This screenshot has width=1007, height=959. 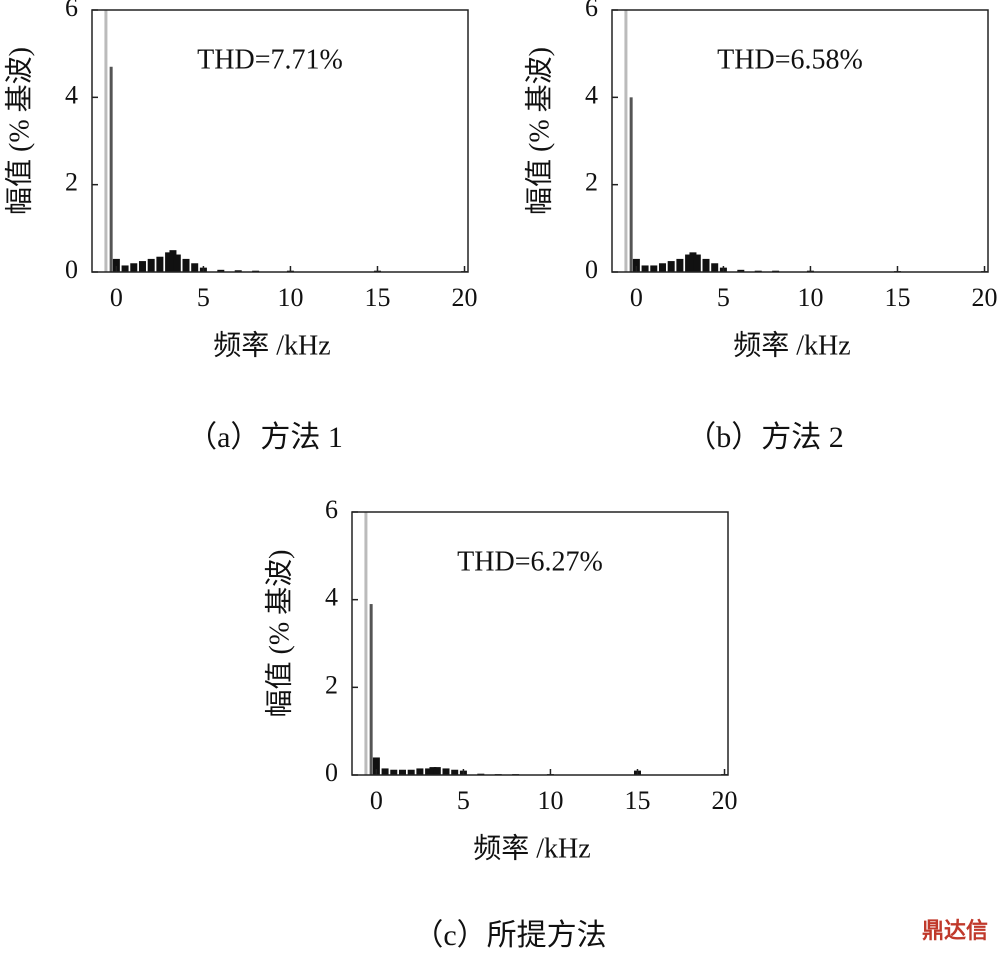 I want to click on annotation: THD=6.27%, so click(x=530, y=561).